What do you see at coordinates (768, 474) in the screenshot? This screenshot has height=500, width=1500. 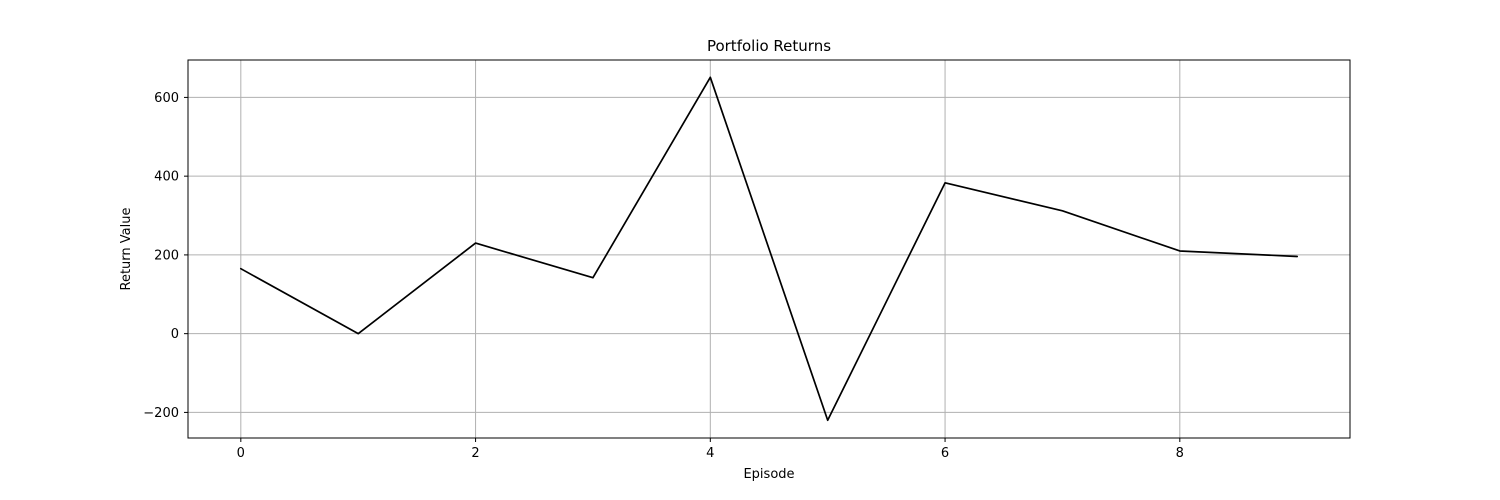 I see `x-axis-label: Episode` at bounding box center [768, 474].